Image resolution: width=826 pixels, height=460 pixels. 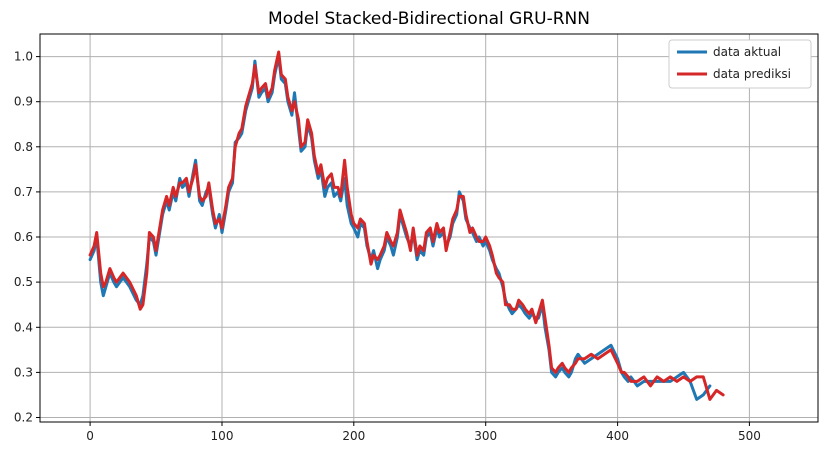 What do you see at coordinates (23, 102) in the screenshot?
I see `y-tick-label: 0.9` at bounding box center [23, 102].